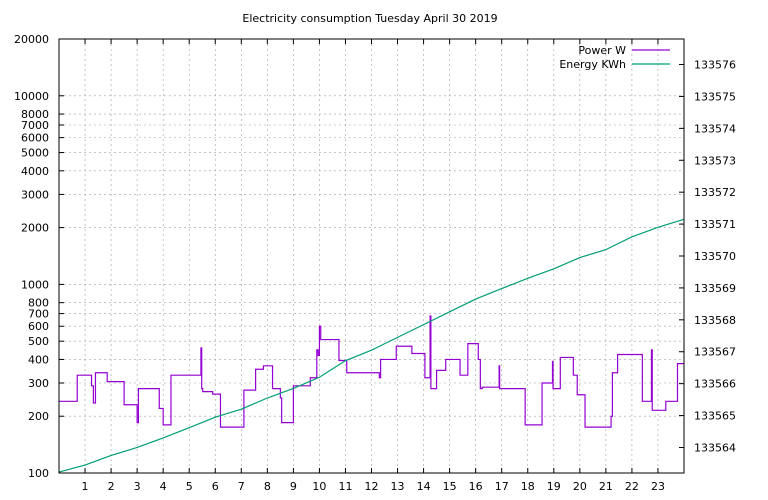  I want to click on x-tick-label: 19, so click(554, 486).